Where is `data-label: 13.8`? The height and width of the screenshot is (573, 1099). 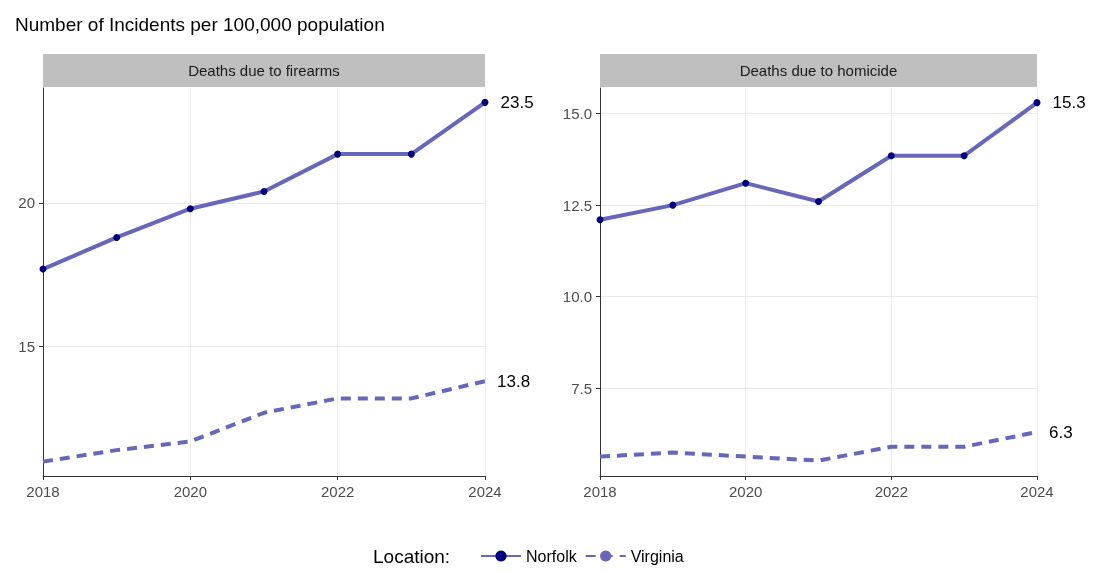
data-label: 13.8 is located at coordinates (514, 381).